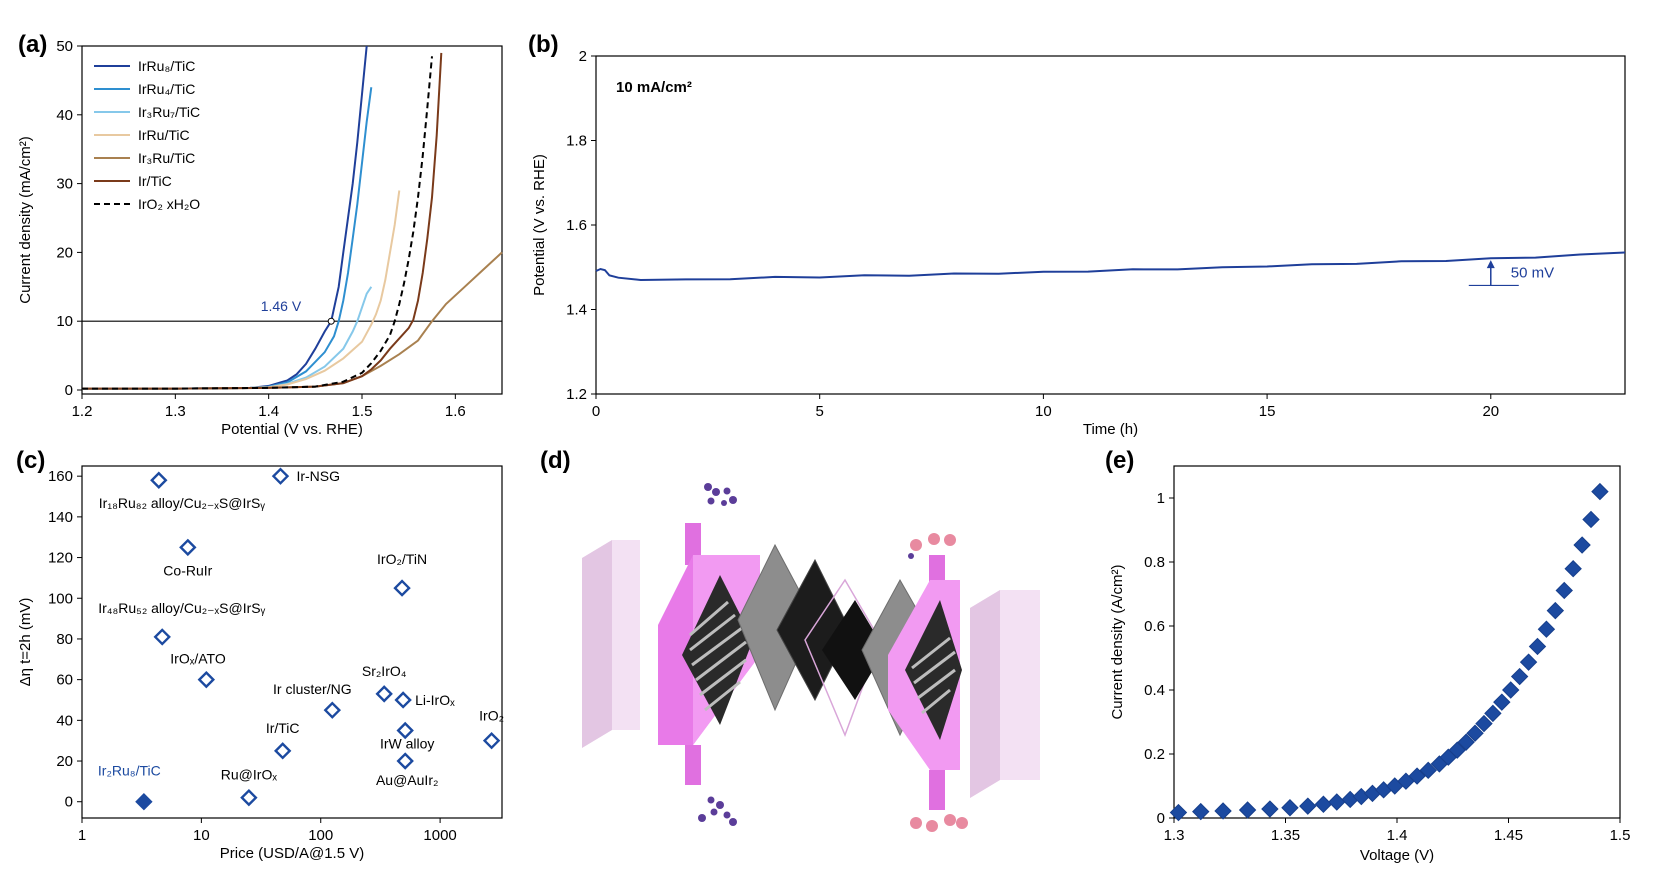 Image resolution: width=1654 pixels, height=885 pixels. I want to click on point-label-12: IrO₂, so click(491, 716).